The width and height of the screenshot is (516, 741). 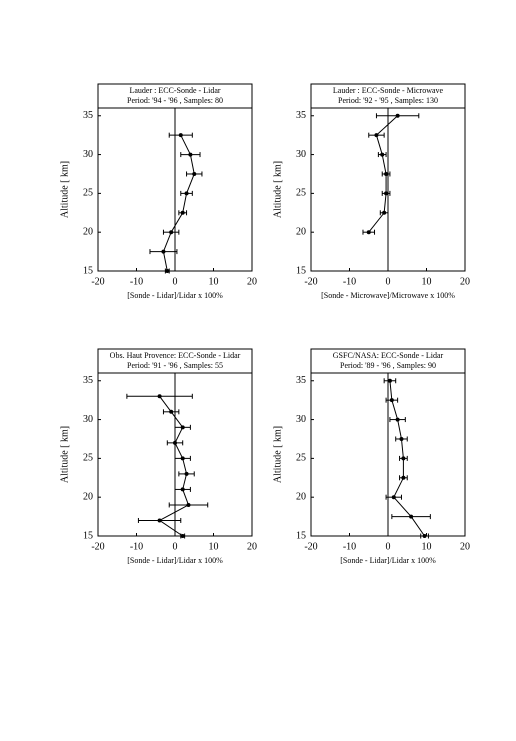 I want to click on chart-subtitle: Period: '94 - '96 , Samples: 80, so click(x=175, y=100).